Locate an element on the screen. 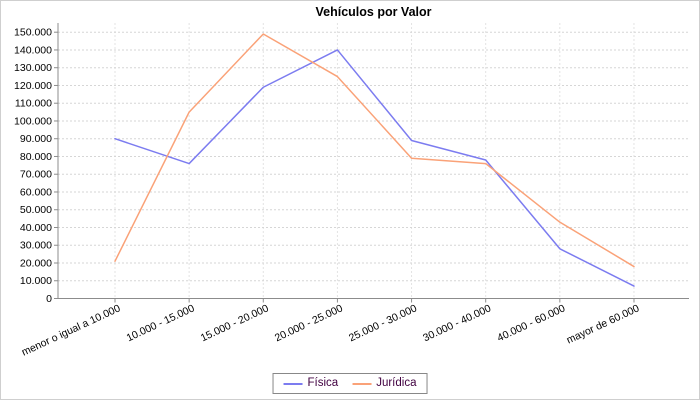 The height and width of the screenshot is (400, 700). y-tick-label: 90.000 is located at coordinates (36, 139).